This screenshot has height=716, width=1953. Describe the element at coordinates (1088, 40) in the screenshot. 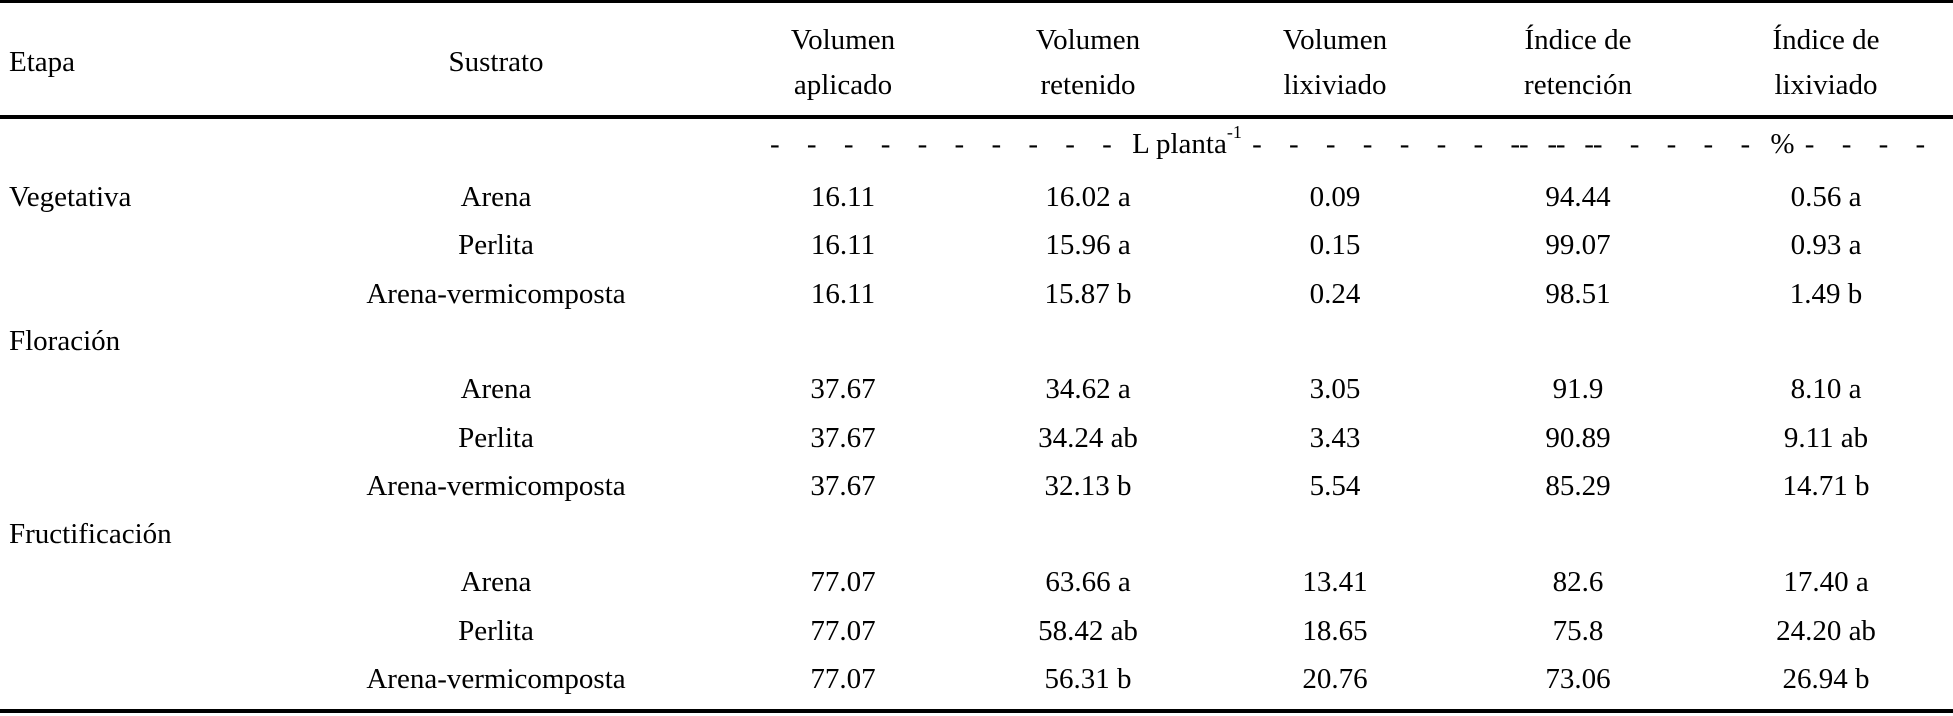

I see `header-vol-retenido-line1: Volumen` at that location.